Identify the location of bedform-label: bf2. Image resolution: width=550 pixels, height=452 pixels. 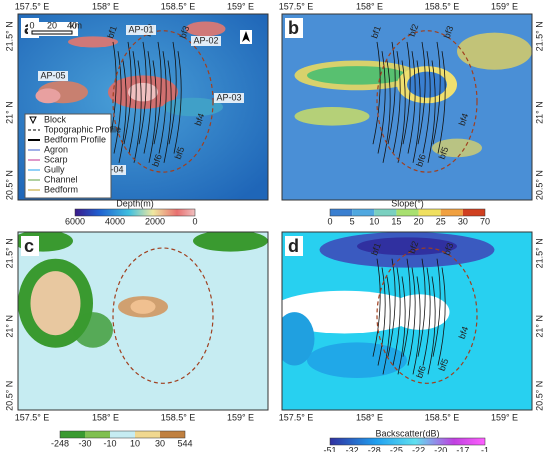
(414, 247).